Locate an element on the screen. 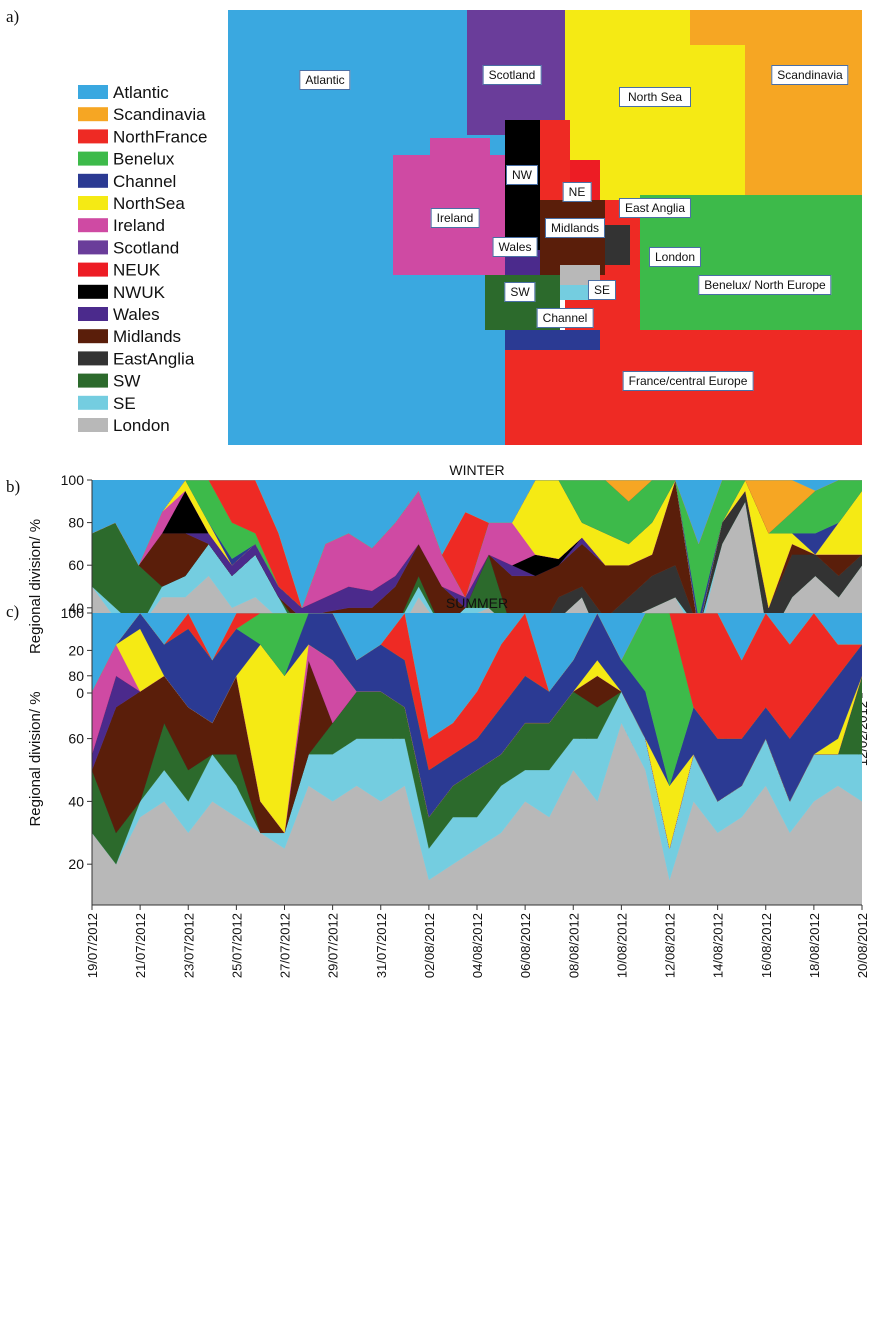 This screenshot has width=870, height=1325. map-label: East Anglia is located at coordinates (655, 208).